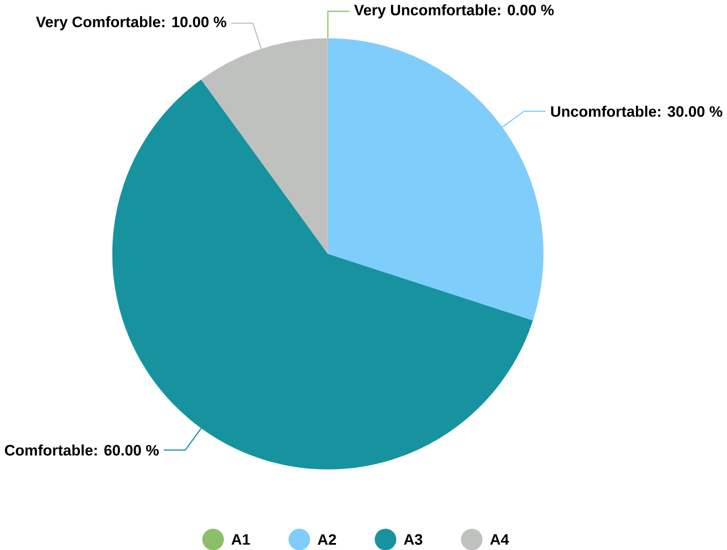 The image size is (727, 550). I want to click on text: Very Uncomfortable: 0.00 %, so click(454, 11).